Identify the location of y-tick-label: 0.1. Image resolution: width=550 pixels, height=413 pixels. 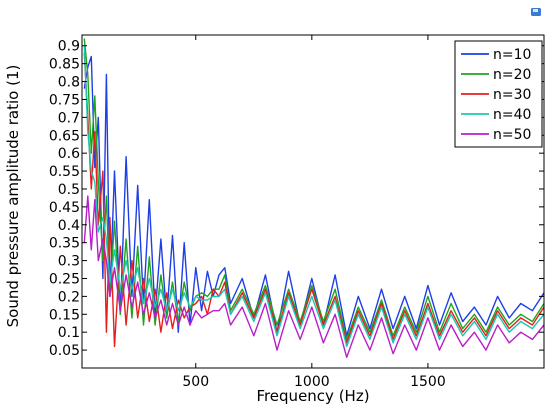
(69, 333).